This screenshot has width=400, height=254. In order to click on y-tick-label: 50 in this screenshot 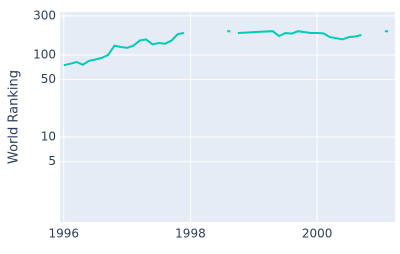, I will do `click(48, 79)`.